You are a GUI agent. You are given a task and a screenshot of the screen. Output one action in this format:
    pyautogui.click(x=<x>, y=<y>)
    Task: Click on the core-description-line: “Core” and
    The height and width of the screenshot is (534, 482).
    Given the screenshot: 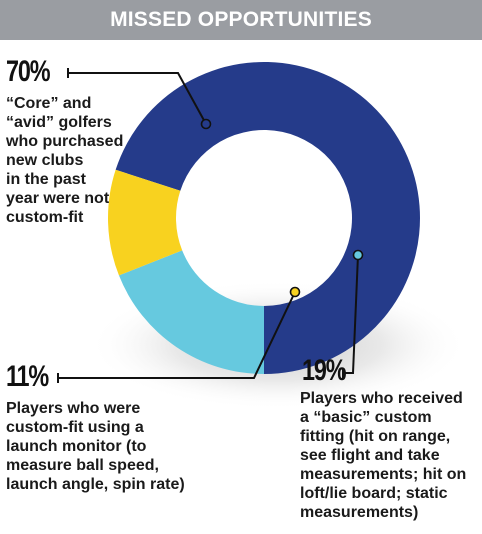 What is the action you would take?
    pyautogui.click(x=49, y=103)
    